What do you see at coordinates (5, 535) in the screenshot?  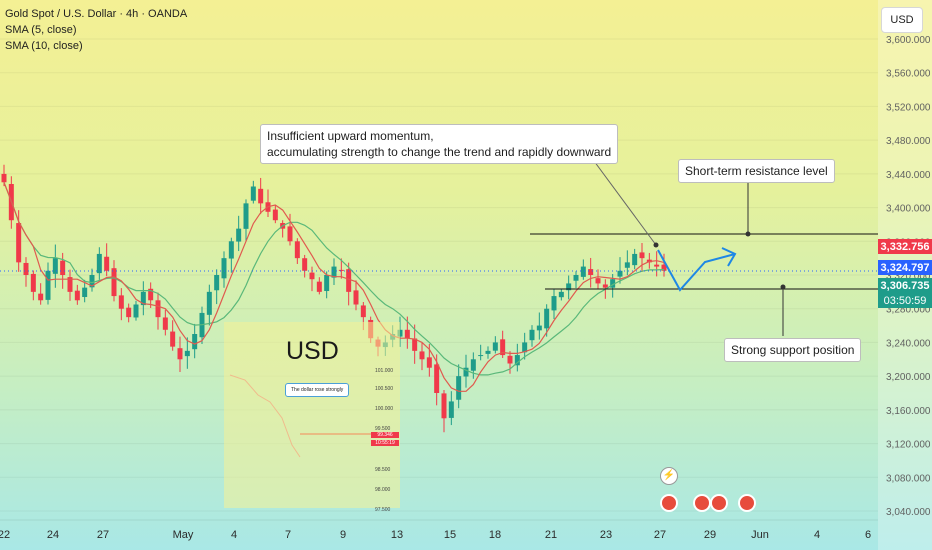 I see `x-tick-label: 22` at bounding box center [5, 535].